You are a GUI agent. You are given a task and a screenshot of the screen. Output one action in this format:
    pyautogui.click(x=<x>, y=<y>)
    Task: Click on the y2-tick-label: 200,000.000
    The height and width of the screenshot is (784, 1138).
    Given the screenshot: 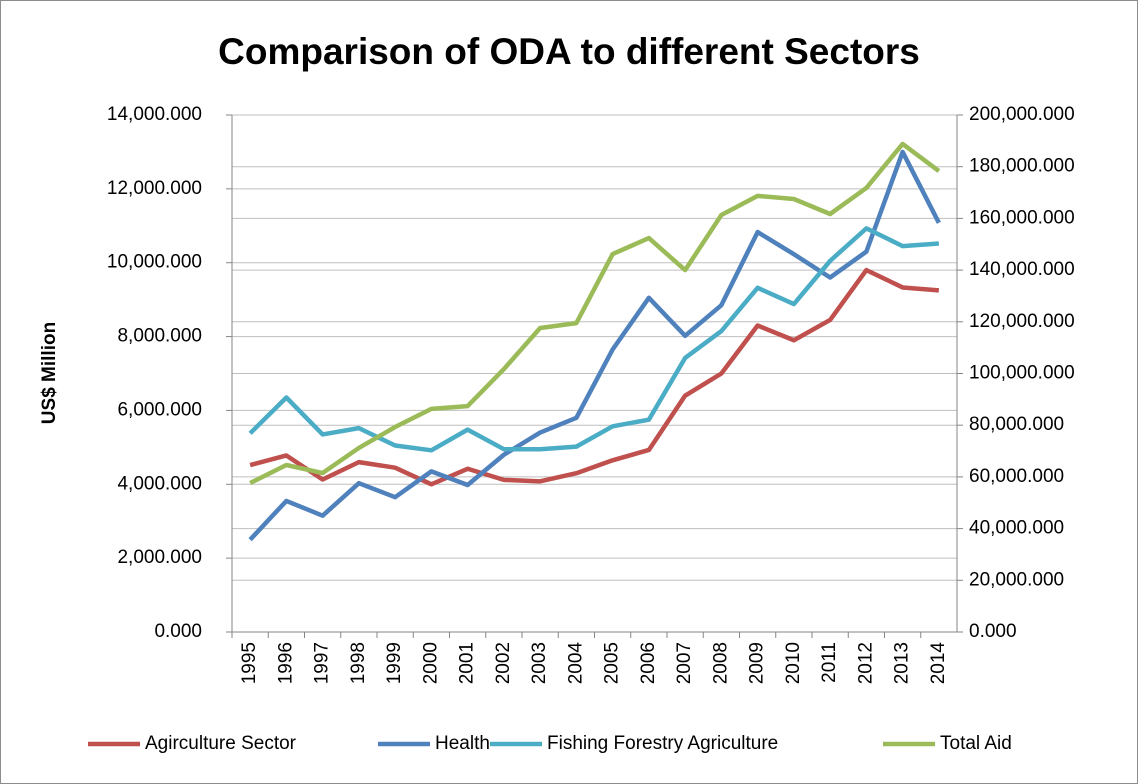 What is the action you would take?
    pyautogui.click(x=1022, y=114)
    